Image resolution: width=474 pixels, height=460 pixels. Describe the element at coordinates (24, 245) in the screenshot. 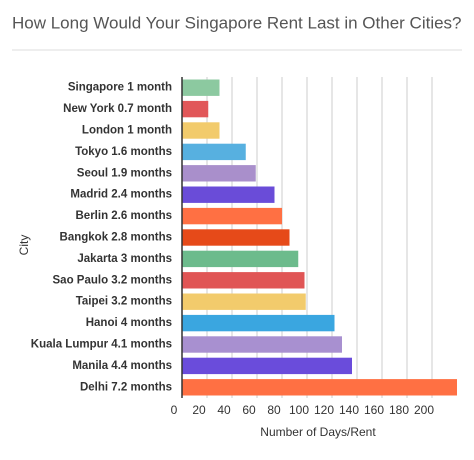

I see `y-axis-title: City` at that location.